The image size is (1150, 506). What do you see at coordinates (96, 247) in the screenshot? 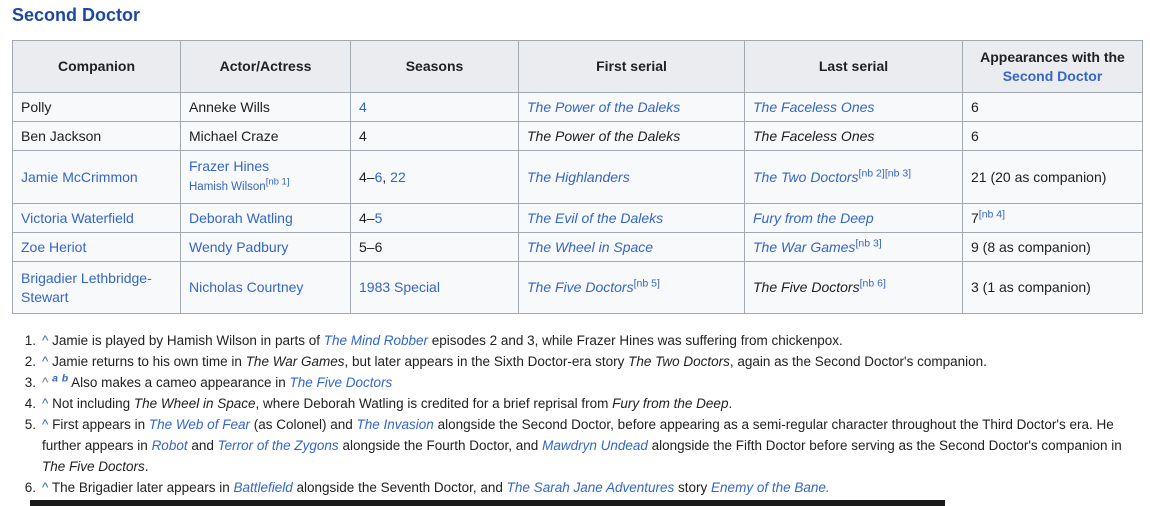
I see `cell-companion: Zoe Heriot` at bounding box center [96, 247].